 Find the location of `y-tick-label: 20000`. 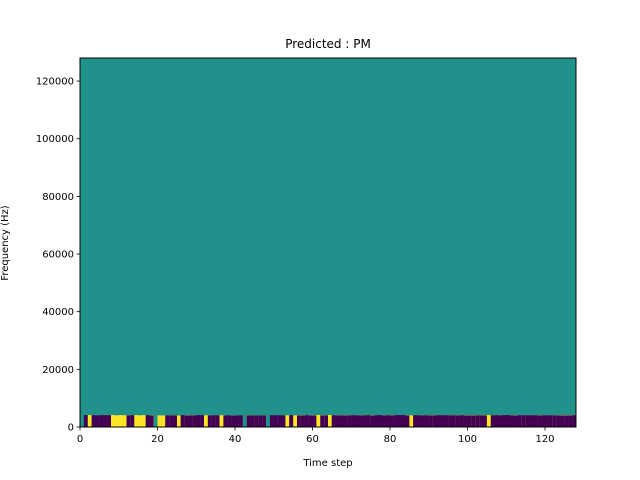

y-tick-label: 20000 is located at coordinates (58, 370).